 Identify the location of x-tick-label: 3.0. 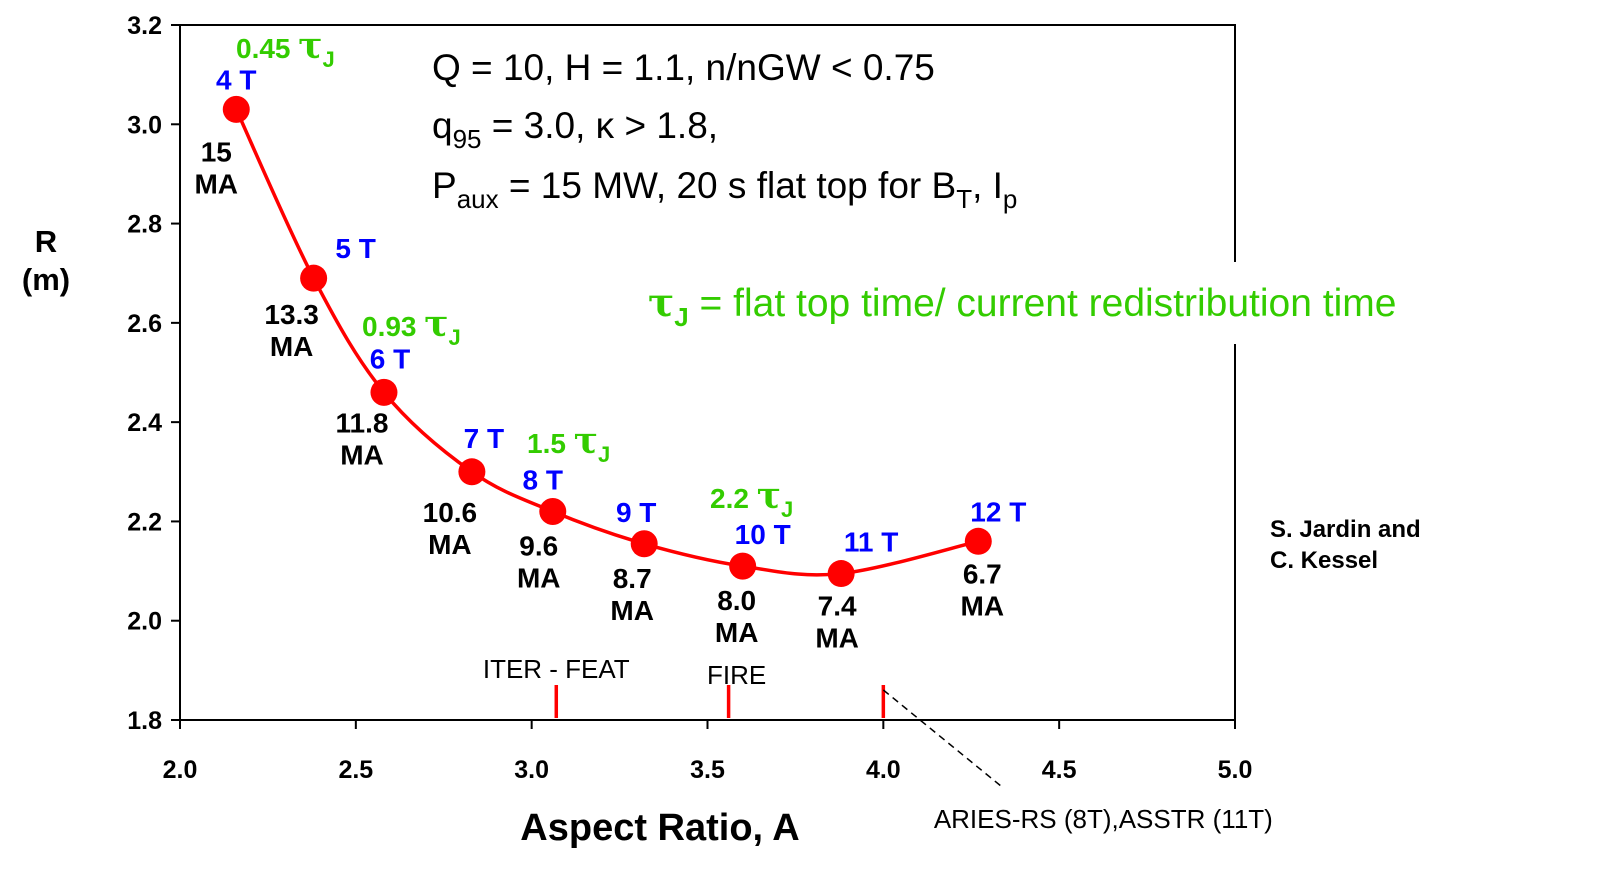
(531, 770).